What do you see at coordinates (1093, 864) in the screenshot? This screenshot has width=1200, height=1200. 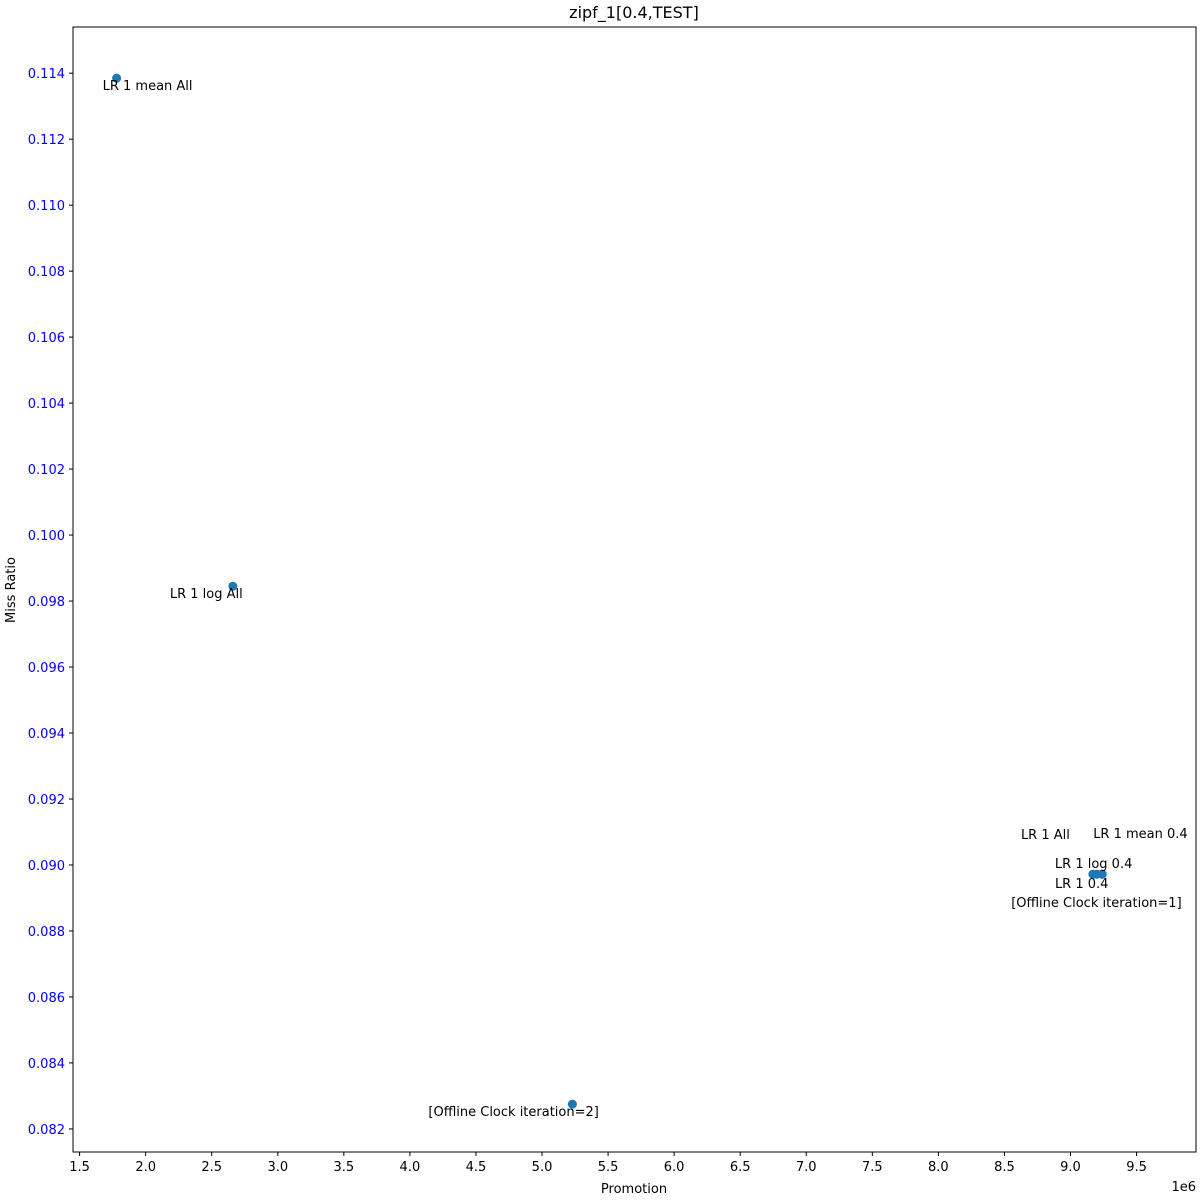 I see `point-label: LR 1 log 0.4` at bounding box center [1093, 864].